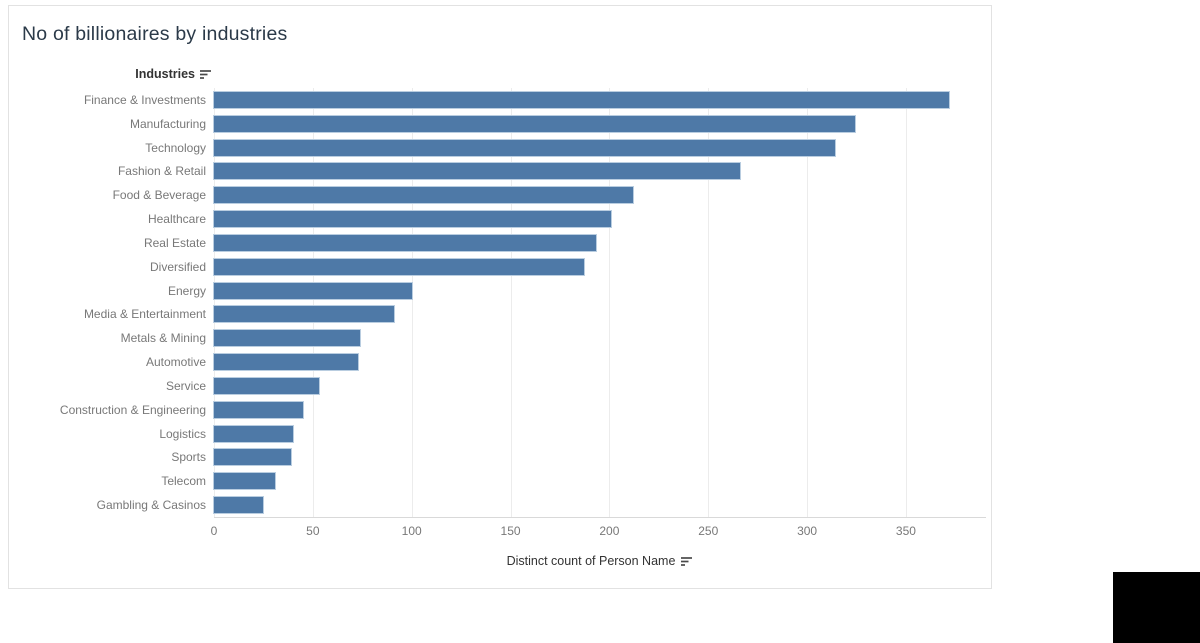 This screenshot has width=1200, height=643. I want to click on category-label: Healthcare, so click(176, 219).